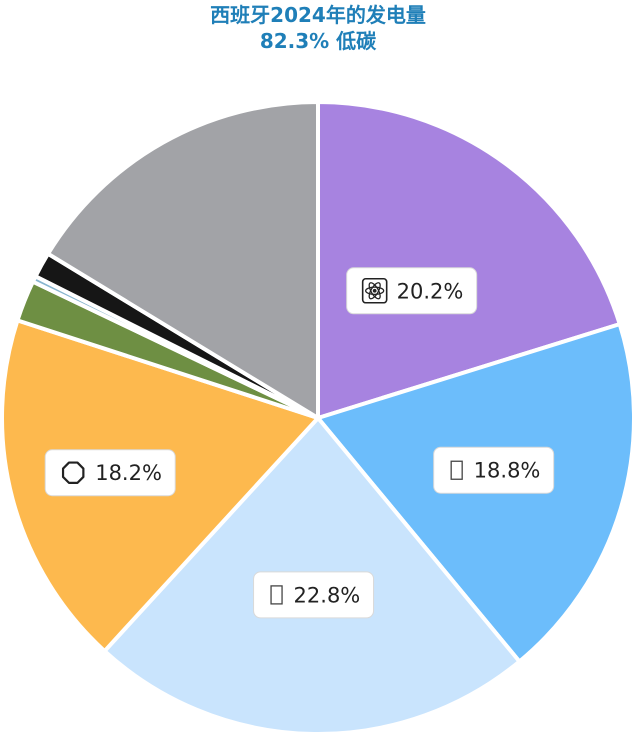  What do you see at coordinates (276, 595) in the screenshot?
I see `hydro-icon` at bounding box center [276, 595].